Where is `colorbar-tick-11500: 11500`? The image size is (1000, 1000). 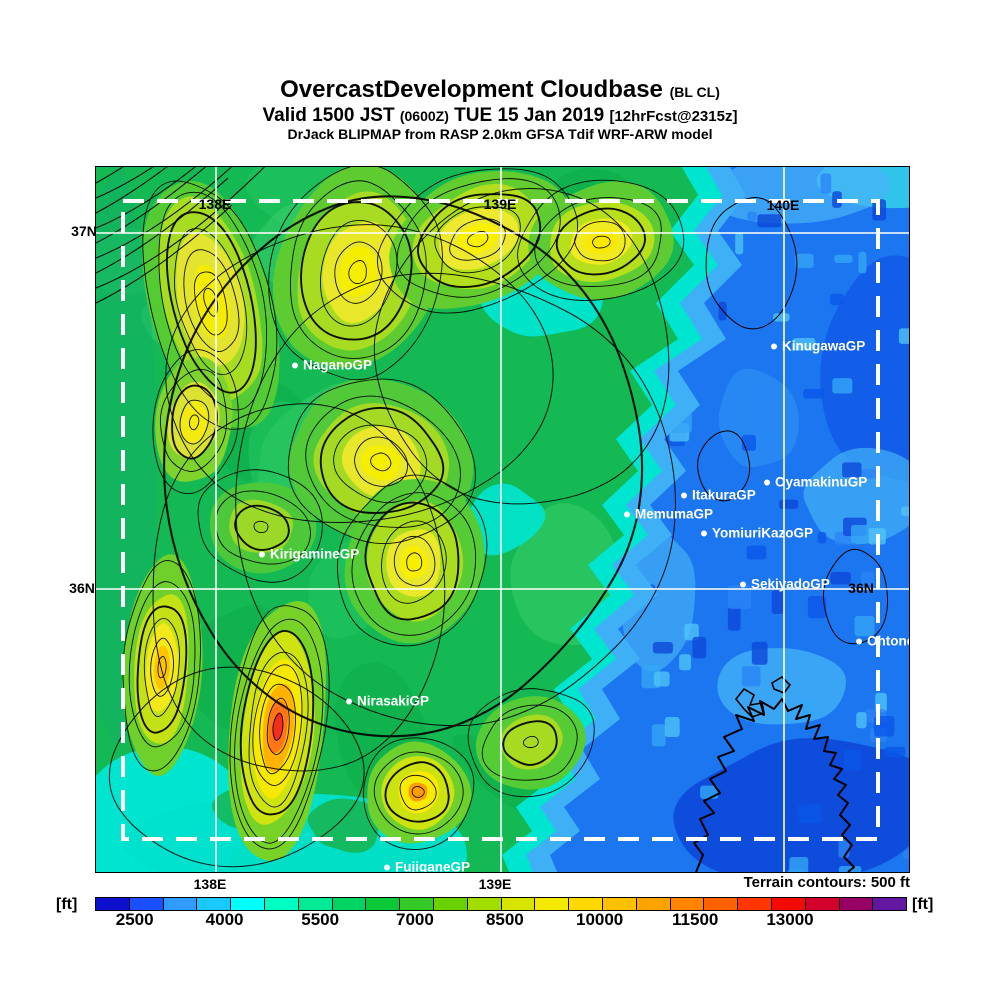
colorbar-tick-11500: 11500 is located at coordinates (695, 919).